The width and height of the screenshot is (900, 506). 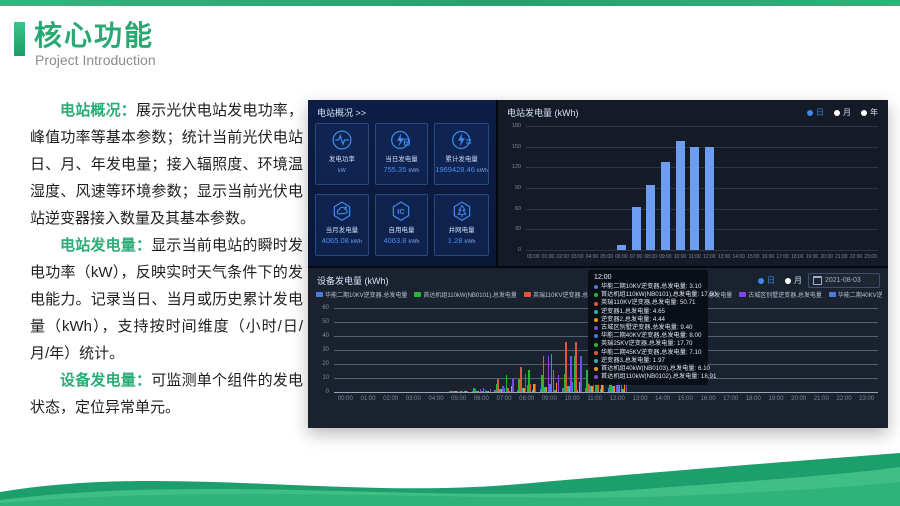 I want to click on device-ytick-label: 0, so click(x=327, y=392).